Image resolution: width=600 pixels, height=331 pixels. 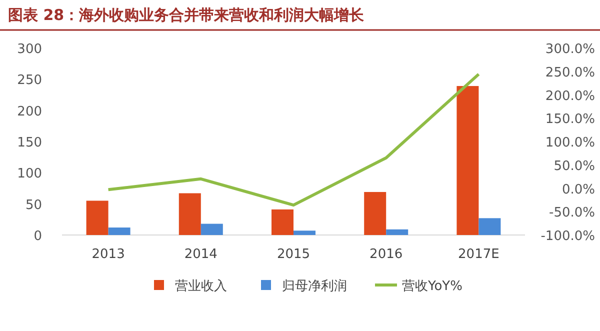 I want to click on y2-tick-label: 200.0%, so click(x=570, y=96).